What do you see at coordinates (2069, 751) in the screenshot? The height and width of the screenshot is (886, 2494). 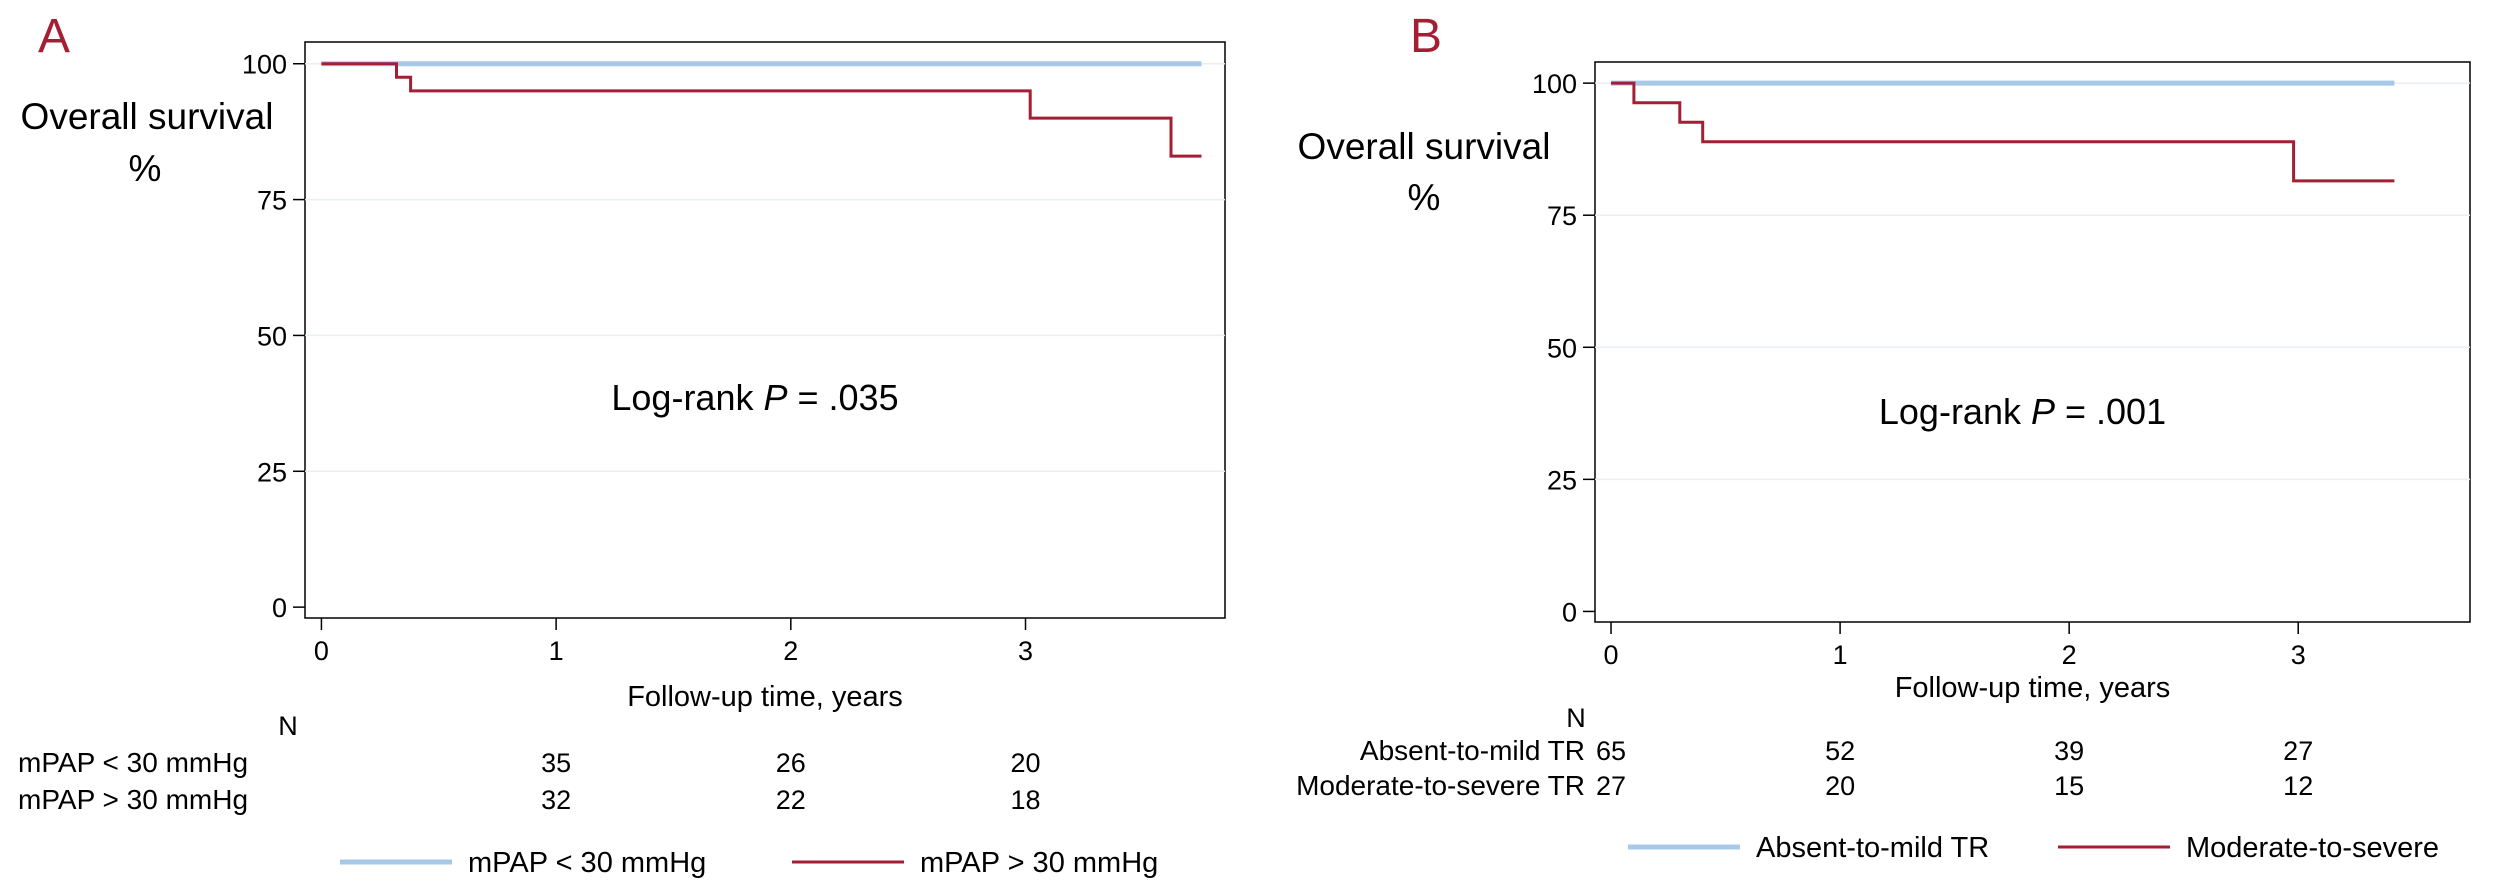 I see `risk-value: 39` at bounding box center [2069, 751].